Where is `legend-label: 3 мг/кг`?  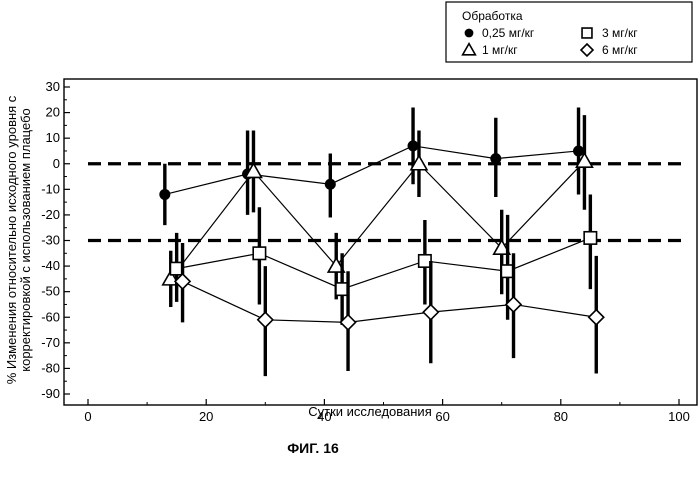
legend-label: 3 мг/кг is located at coordinates (620, 33).